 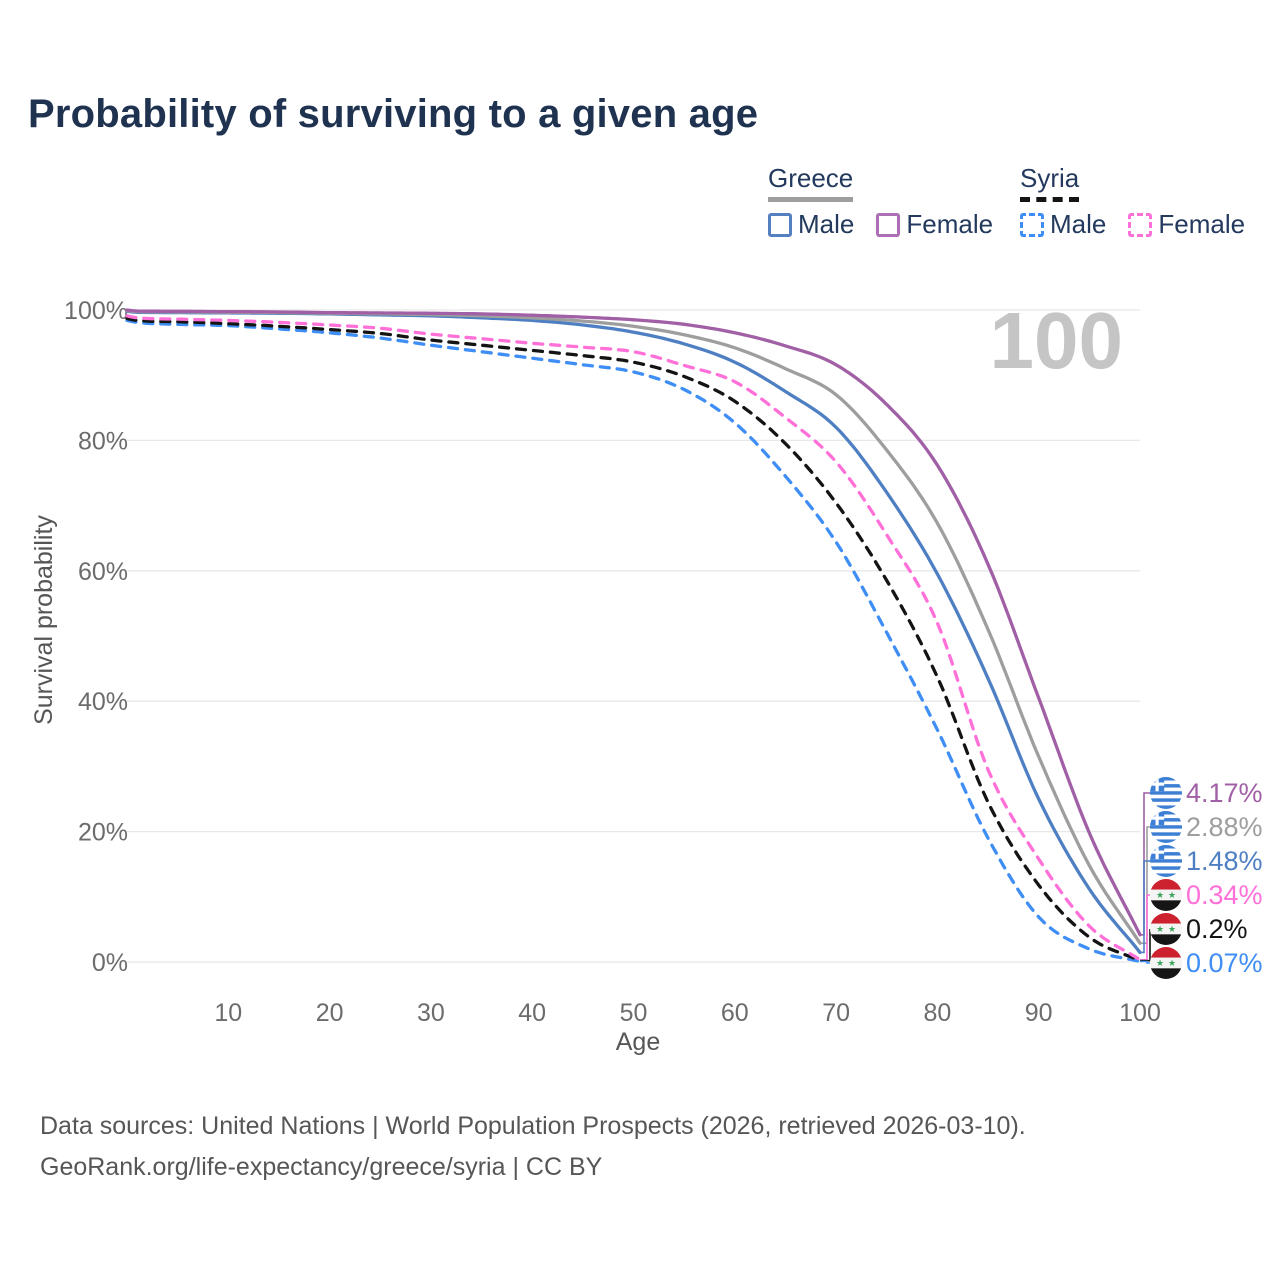 I want to click on greece-female-swatch-icon, so click(x=888, y=224).